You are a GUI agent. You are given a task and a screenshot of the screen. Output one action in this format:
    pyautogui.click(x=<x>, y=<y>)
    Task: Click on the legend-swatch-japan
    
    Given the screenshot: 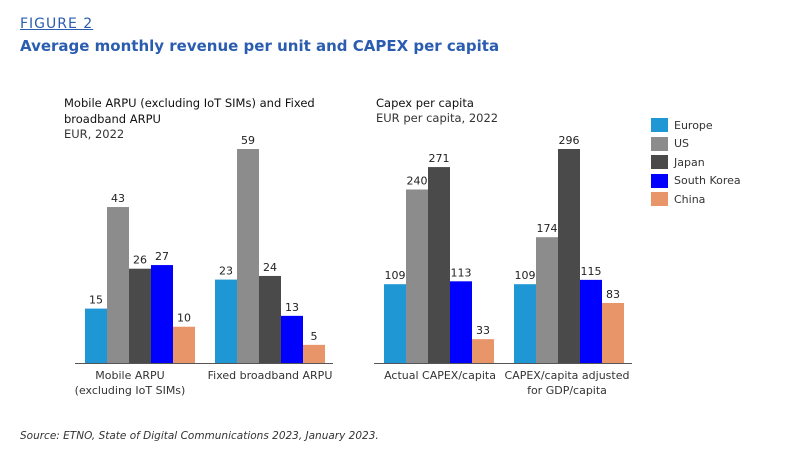 What is the action you would take?
    pyautogui.click(x=659, y=162)
    